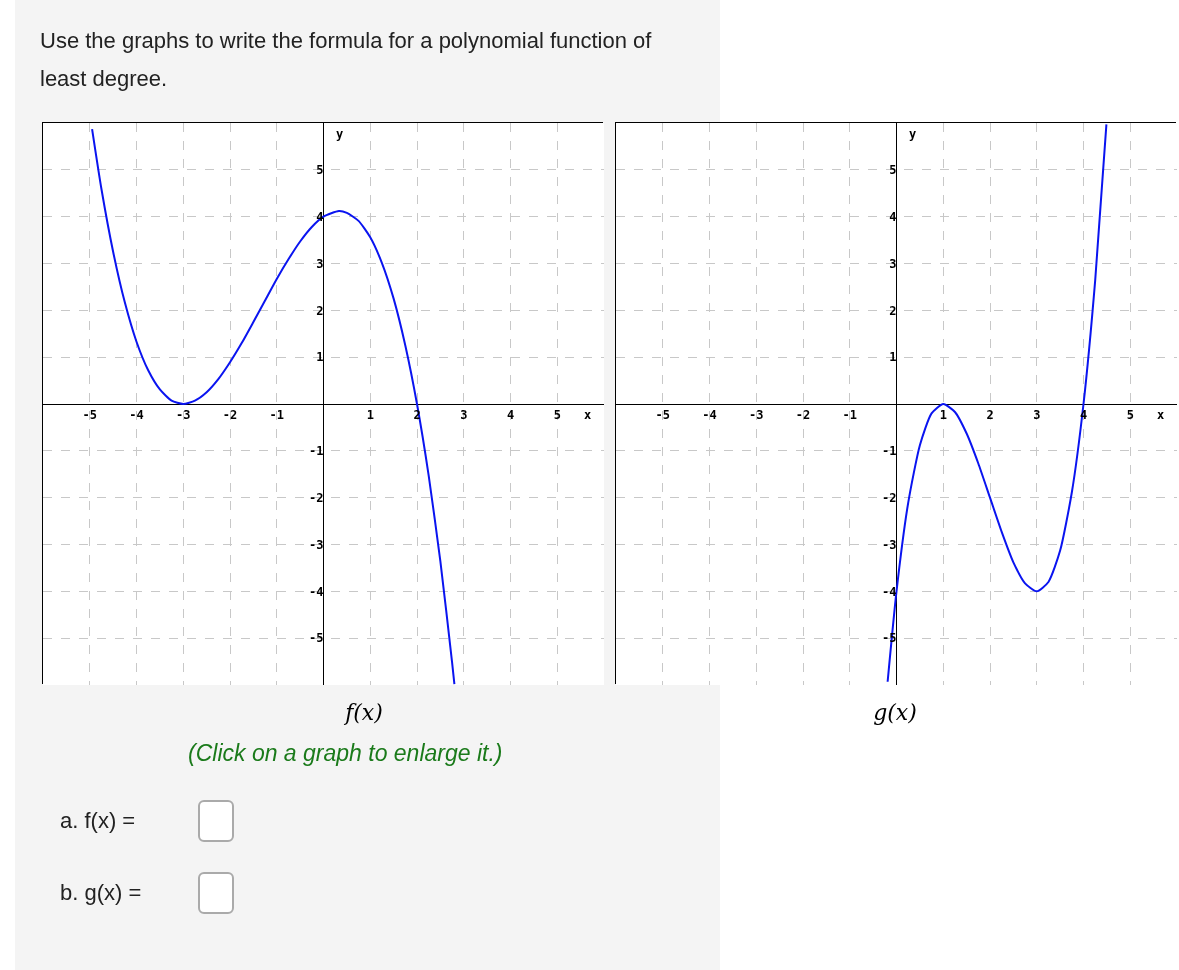 This screenshot has width=1179, height=970. Describe the element at coordinates (101, 893) in the screenshot. I see `text: b. g(x) =` at that location.